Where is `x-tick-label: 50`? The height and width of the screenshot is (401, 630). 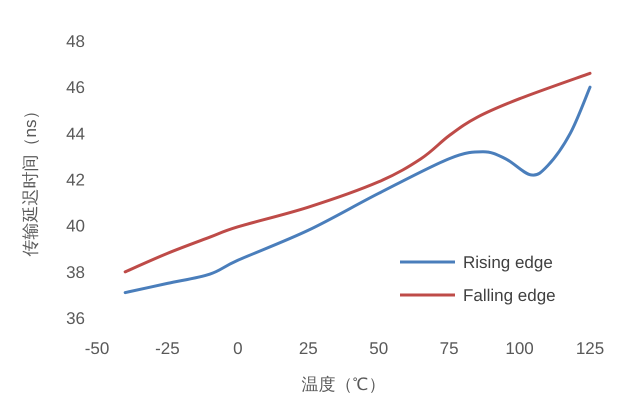
x-tick-label: 50 is located at coordinates (378, 348).